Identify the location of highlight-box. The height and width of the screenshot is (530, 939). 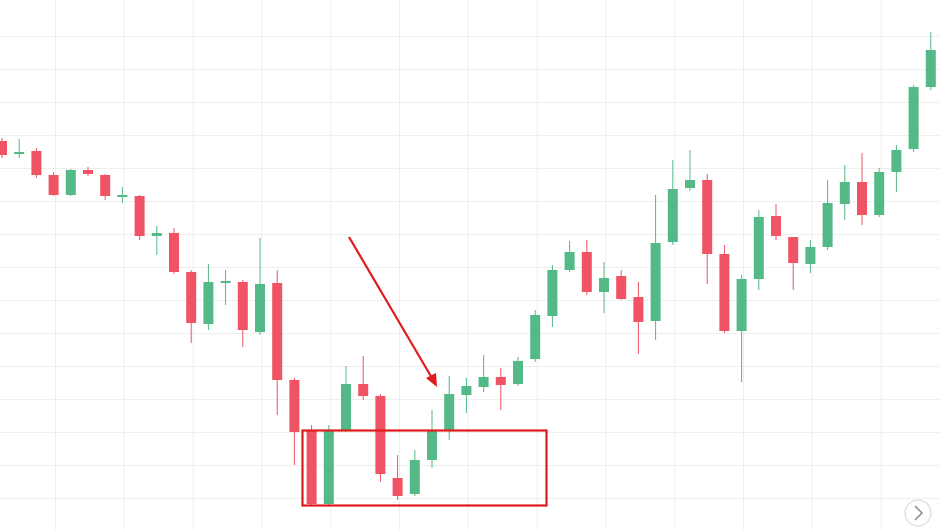
(424, 468).